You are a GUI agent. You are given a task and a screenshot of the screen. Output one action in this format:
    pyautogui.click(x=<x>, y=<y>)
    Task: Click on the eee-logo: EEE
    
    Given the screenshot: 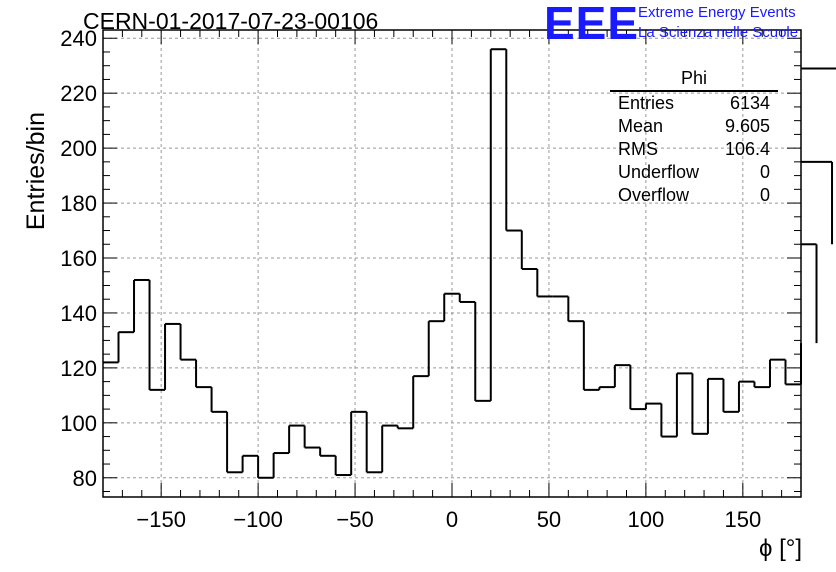 What is the action you would take?
    pyautogui.click(x=592, y=24)
    